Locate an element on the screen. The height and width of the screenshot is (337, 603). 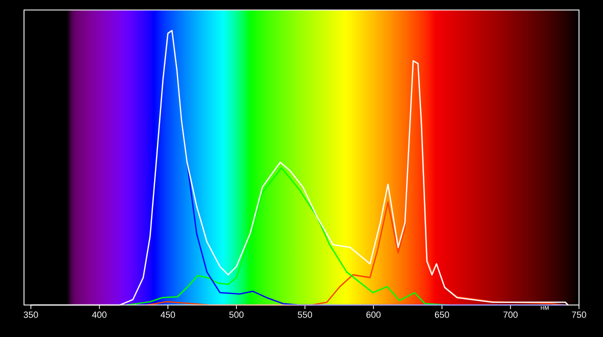
x-tick-label: 450 is located at coordinates (168, 315).